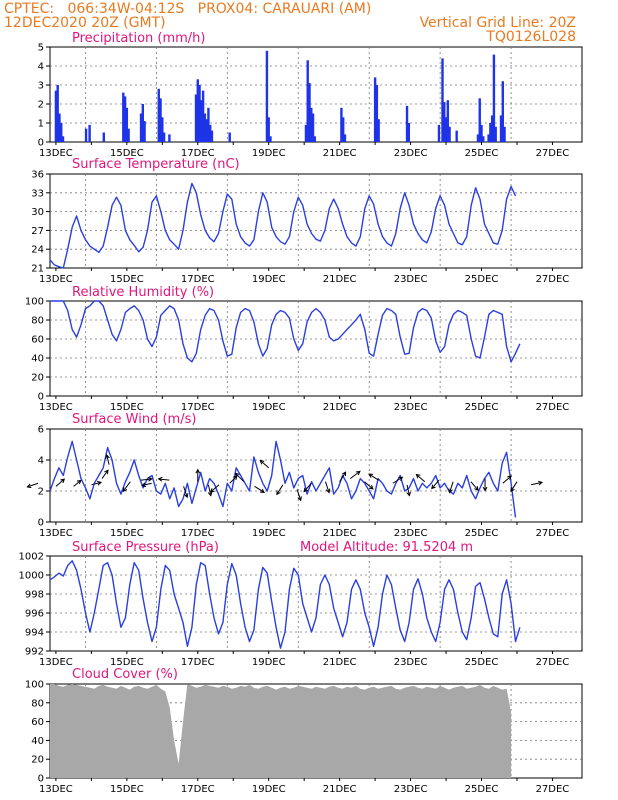 This screenshot has width=618, height=800. I want to click on pres-ytick-label: 1002, so click(31, 557).